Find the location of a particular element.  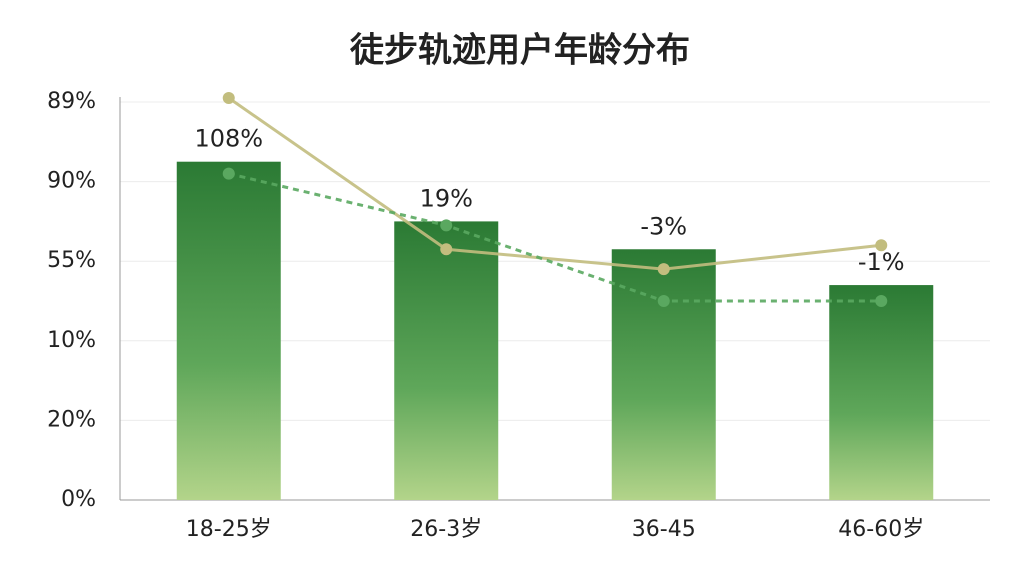

y-tick-label: 89% is located at coordinates (71, 101).